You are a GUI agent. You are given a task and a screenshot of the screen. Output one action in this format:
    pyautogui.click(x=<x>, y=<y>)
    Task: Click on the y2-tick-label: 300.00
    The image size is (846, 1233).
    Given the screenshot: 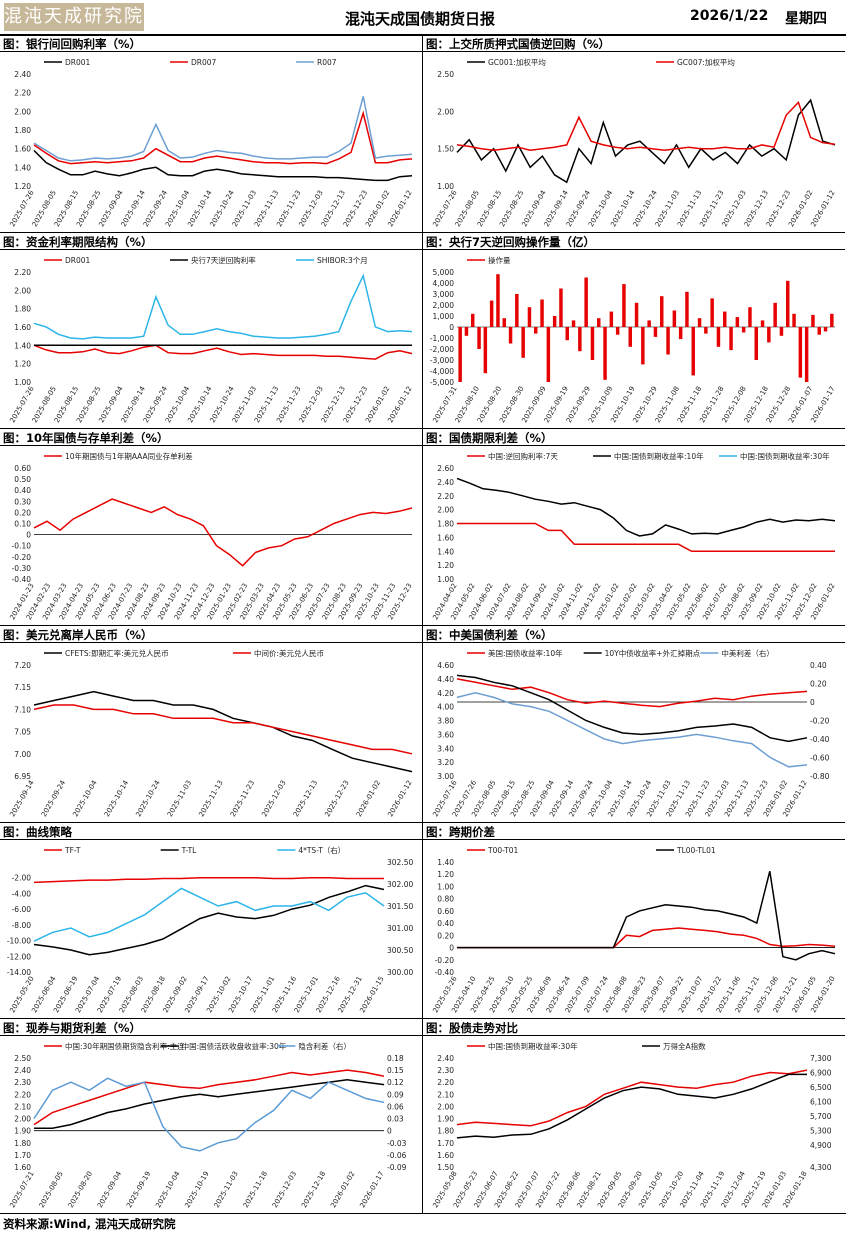 What is the action you would take?
    pyautogui.click(x=400, y=972)
    